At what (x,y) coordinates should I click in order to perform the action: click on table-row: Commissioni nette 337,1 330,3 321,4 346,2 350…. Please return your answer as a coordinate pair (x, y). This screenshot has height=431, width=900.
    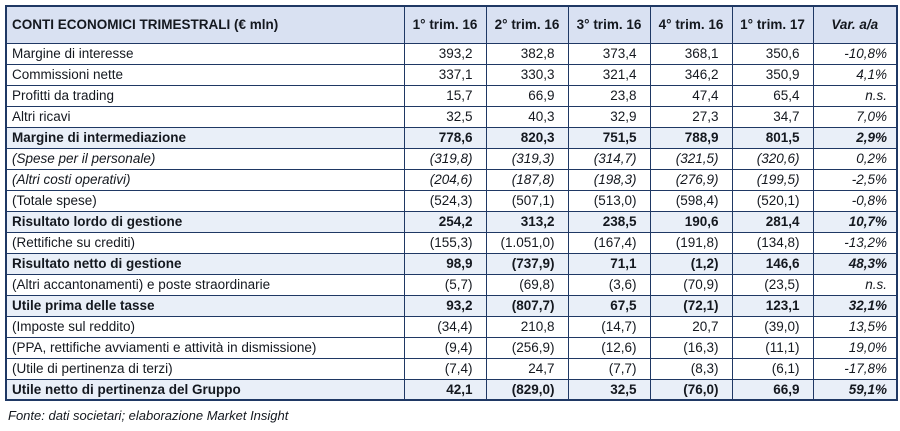
    Looking at the image, I should click on (451, 74).